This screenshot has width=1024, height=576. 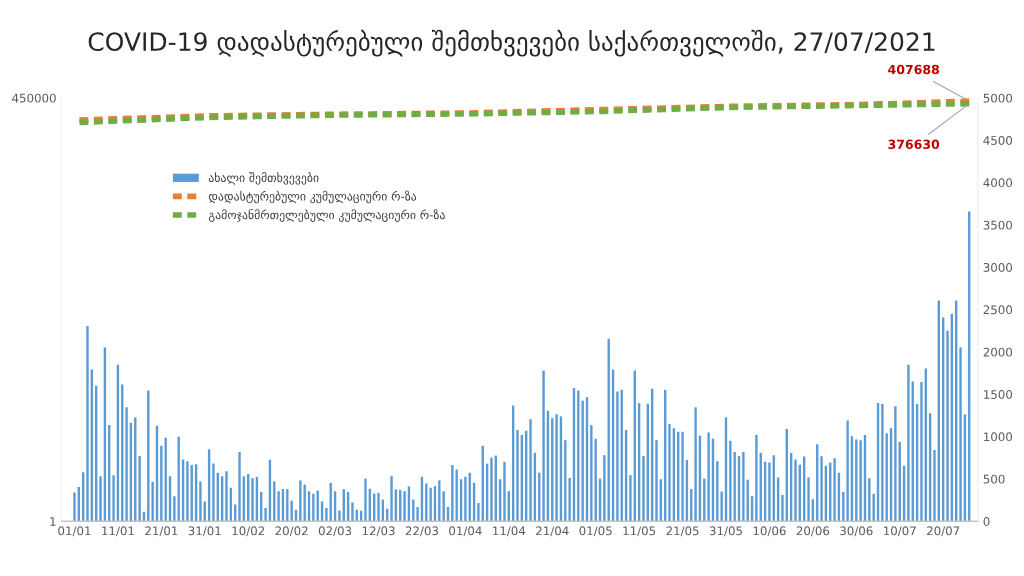 I want to click on legend-label: ახალი შემთხვევები, so click(x=263, y=178).